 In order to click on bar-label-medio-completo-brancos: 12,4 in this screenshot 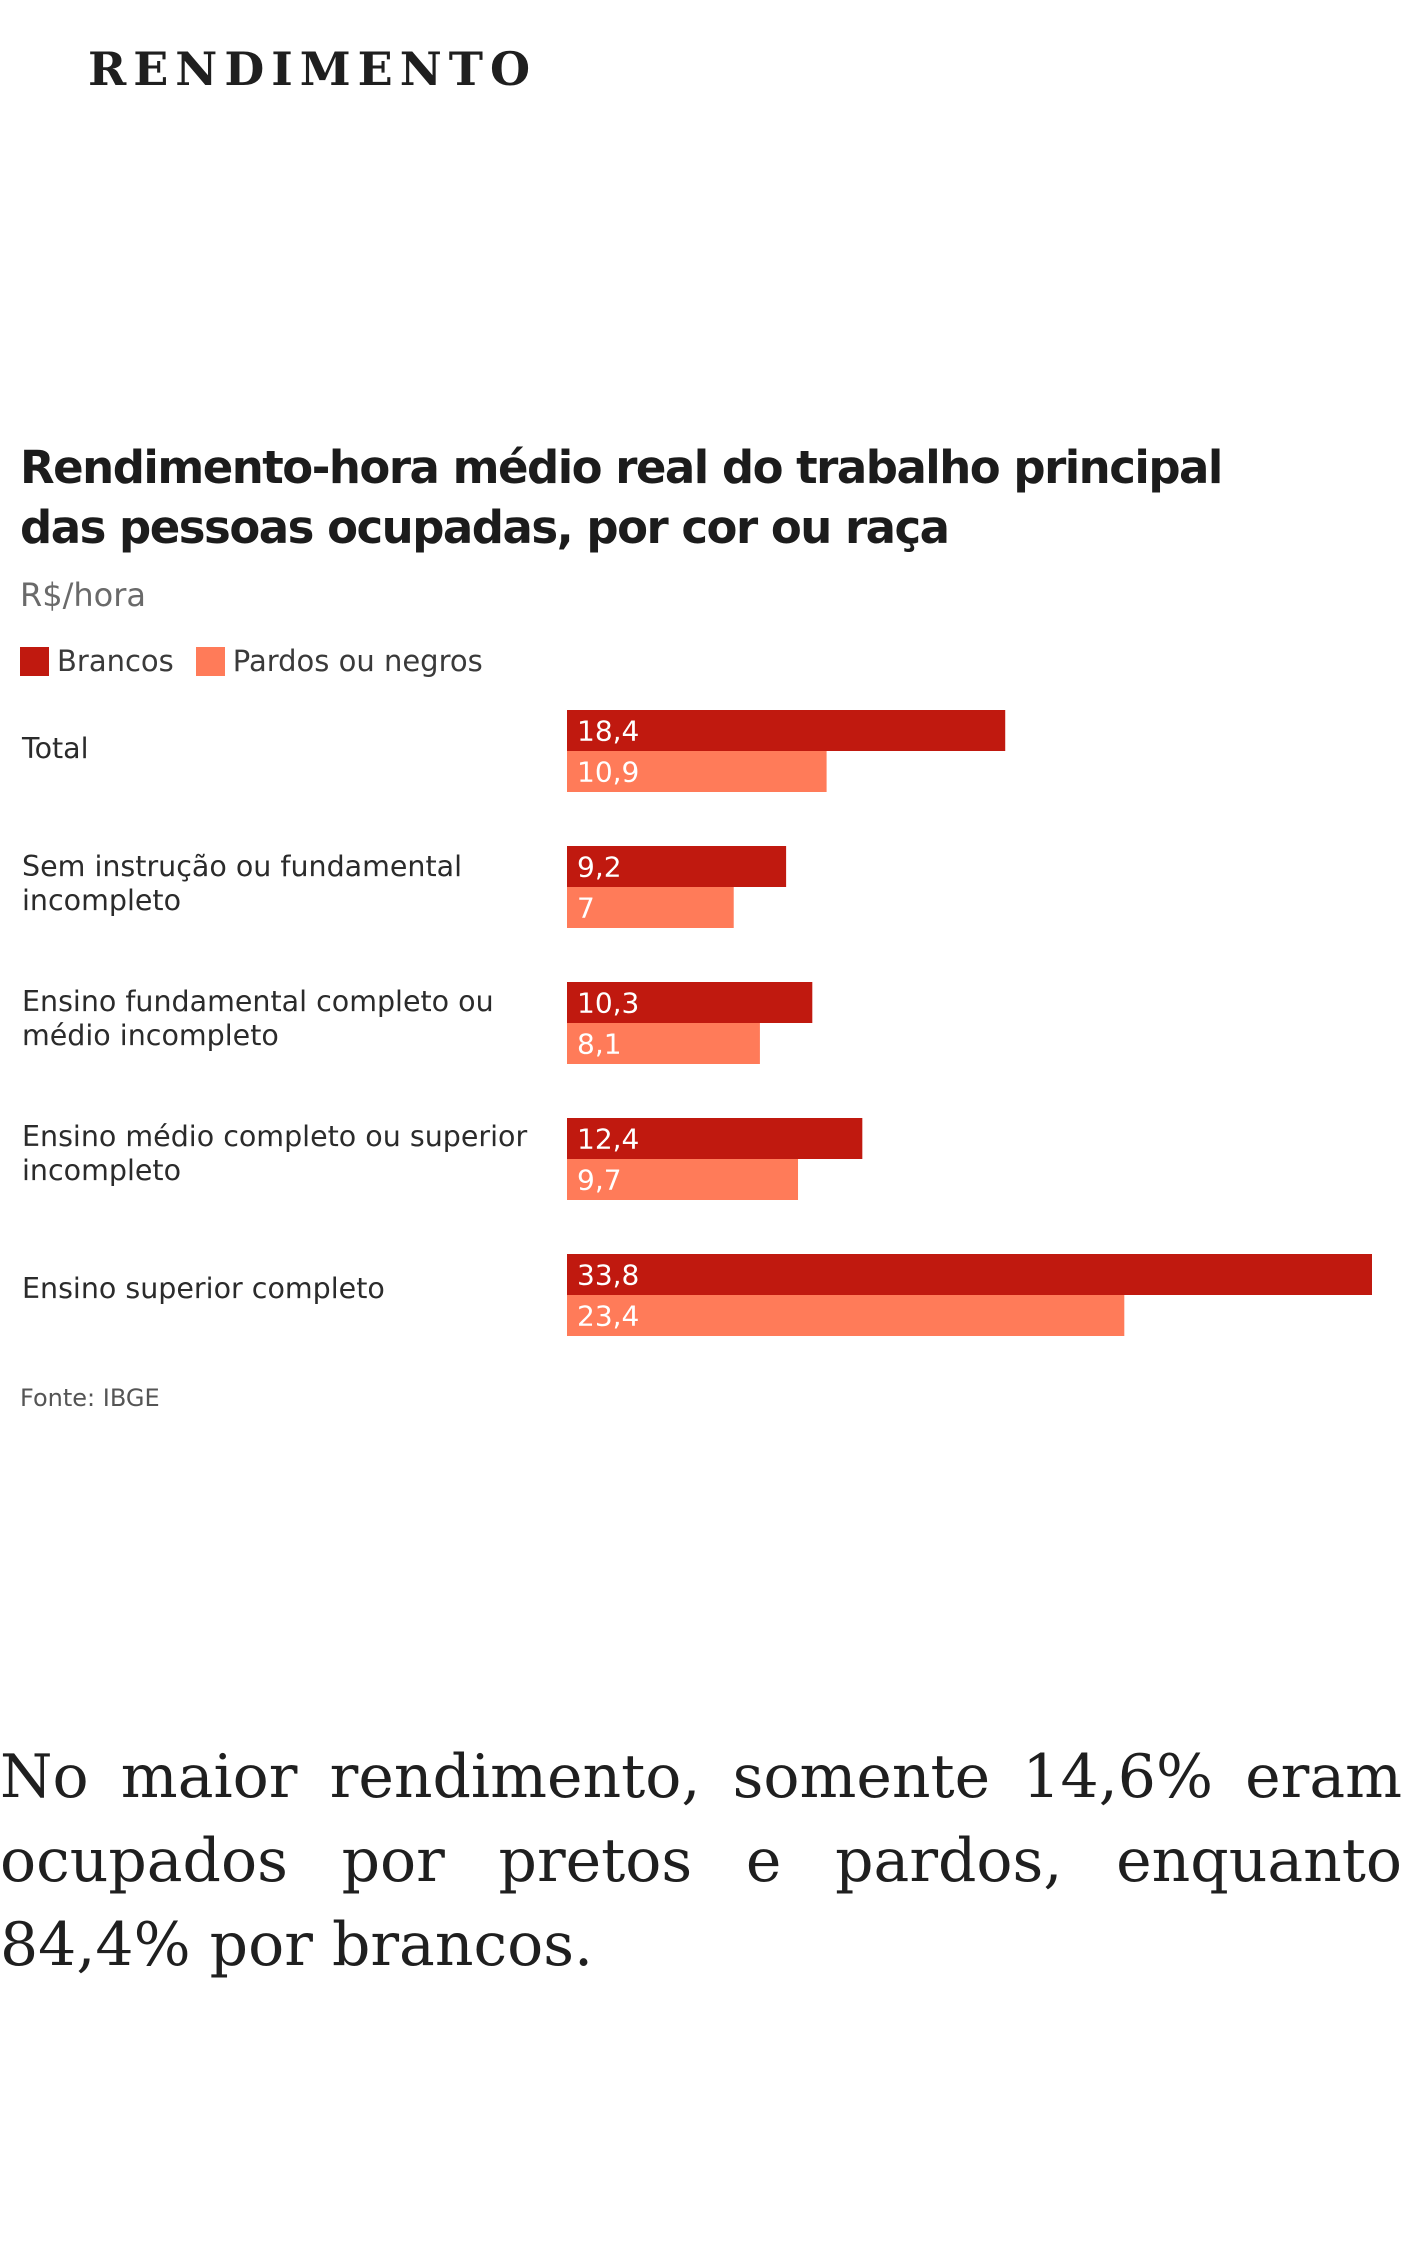, I will do `click(608, 1139)`.